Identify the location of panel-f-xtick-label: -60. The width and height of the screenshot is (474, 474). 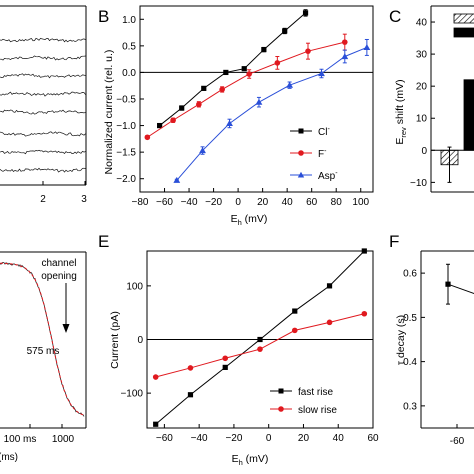
(457, 441).